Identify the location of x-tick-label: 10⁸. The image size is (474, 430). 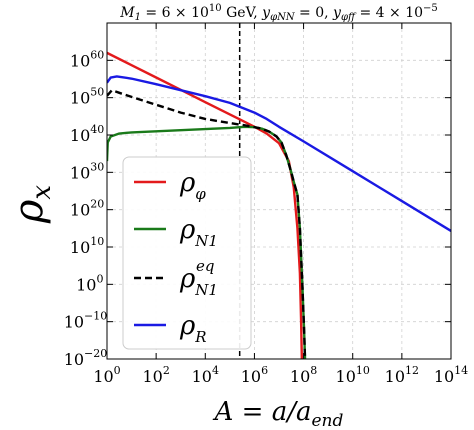
(303, 375).